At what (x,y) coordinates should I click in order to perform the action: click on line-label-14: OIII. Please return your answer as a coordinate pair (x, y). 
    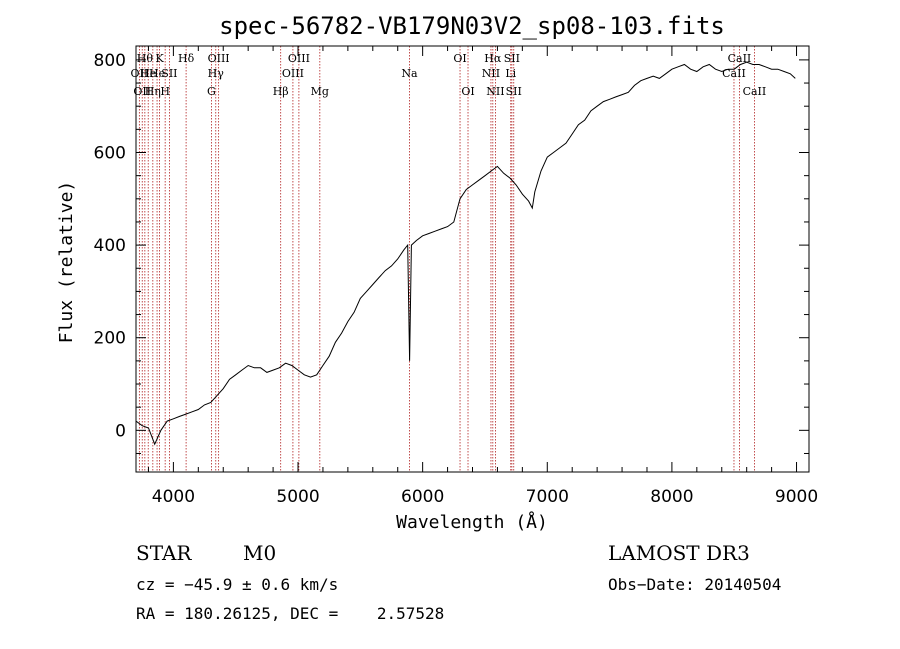
    Looking at the image, I should click on (293, 73).